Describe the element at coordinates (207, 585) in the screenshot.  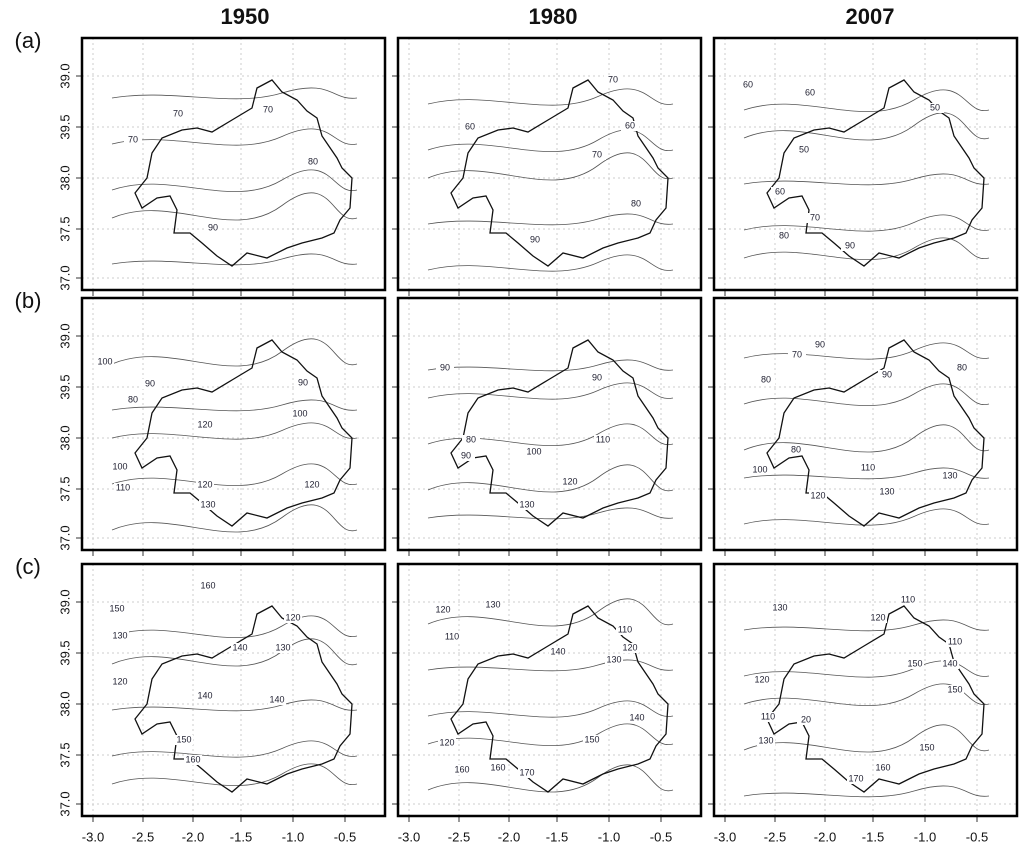
I see `contour-label: 160` at that location.